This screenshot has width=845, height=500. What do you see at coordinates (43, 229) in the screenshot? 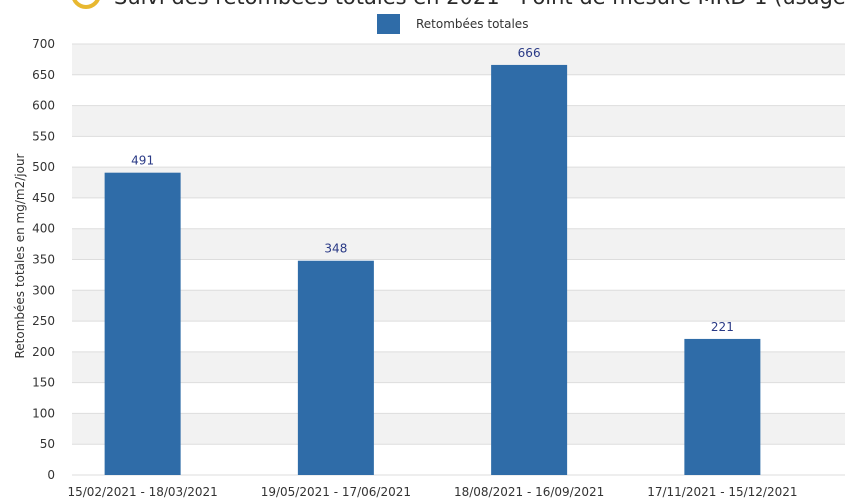
I see `y-tick-label: 400` at bounding box center [43, 229].